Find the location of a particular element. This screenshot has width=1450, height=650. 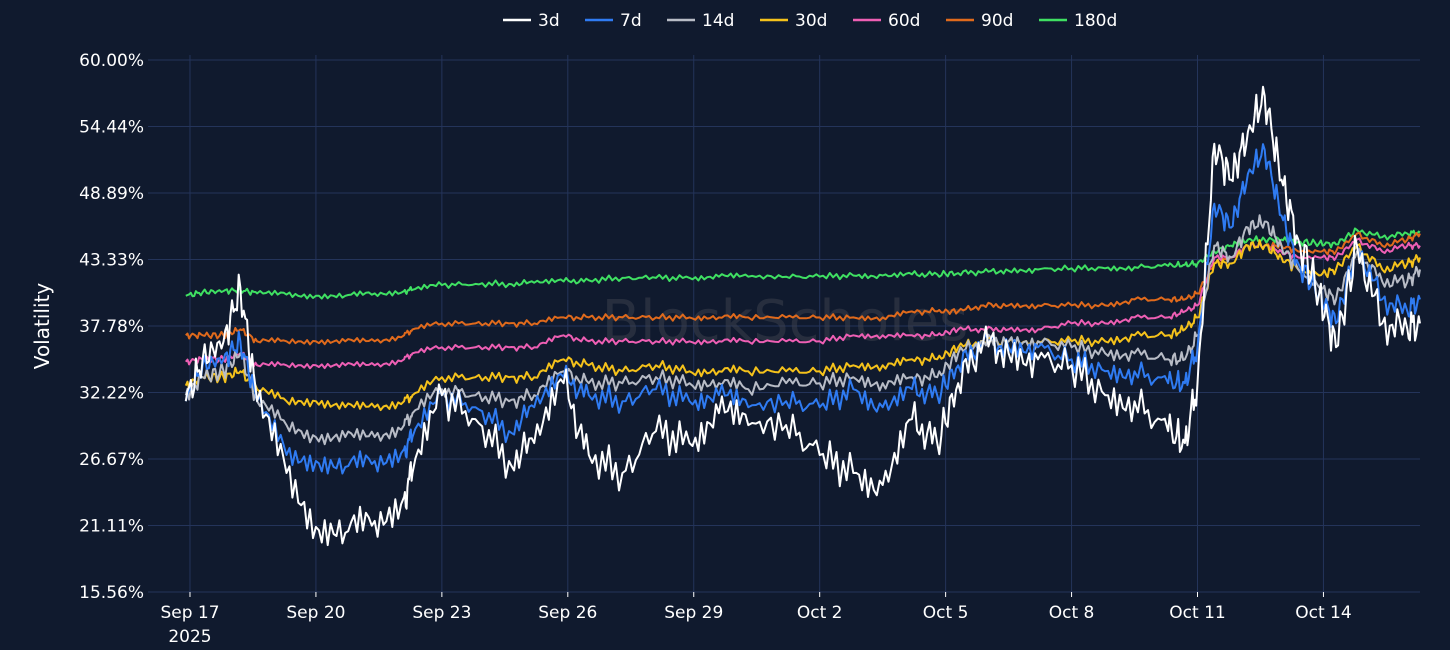

legend-label-3d: 3d is located at coordinates (549, 21).